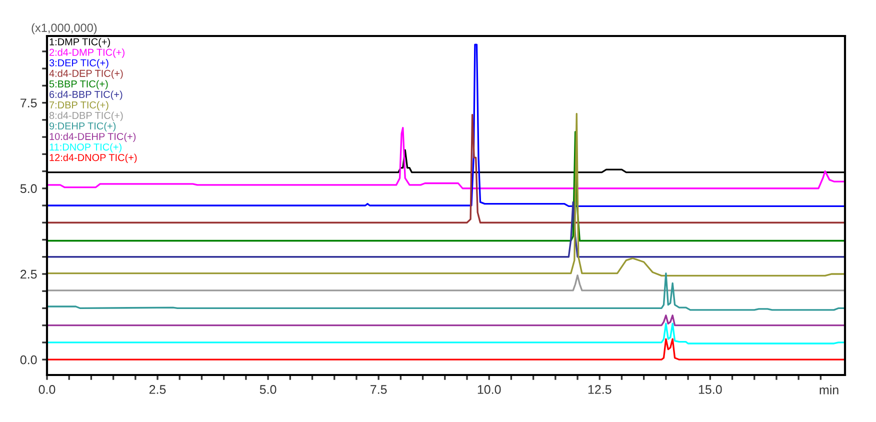  What do you see at coordinates (82, 127) in the screenshot?
I see `text: 9:DEHP TIC(+)` at bounding box center [82, 127].